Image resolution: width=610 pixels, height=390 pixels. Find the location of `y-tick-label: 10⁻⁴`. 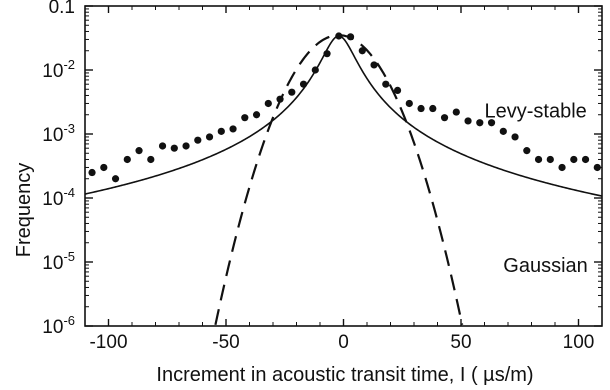

y-tick-label: 10⁻⁴ is located at coordinates (58, 197).